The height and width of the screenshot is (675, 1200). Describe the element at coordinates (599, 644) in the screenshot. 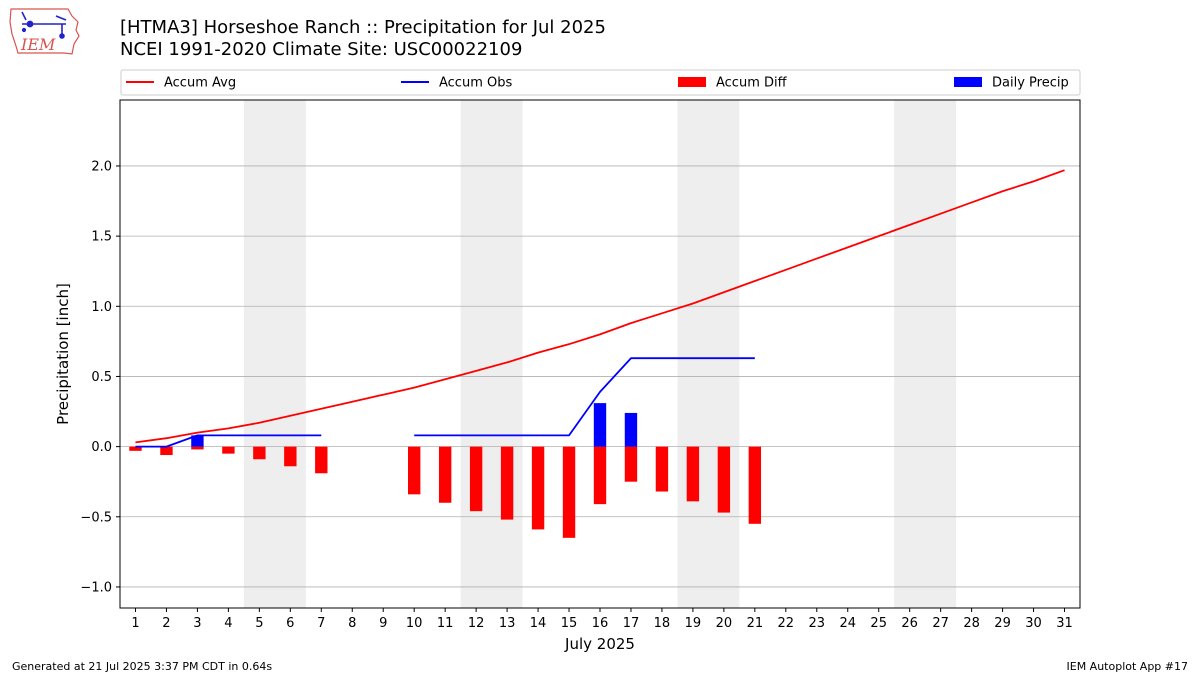

I see `x-axis-label: July 2025` at that location.